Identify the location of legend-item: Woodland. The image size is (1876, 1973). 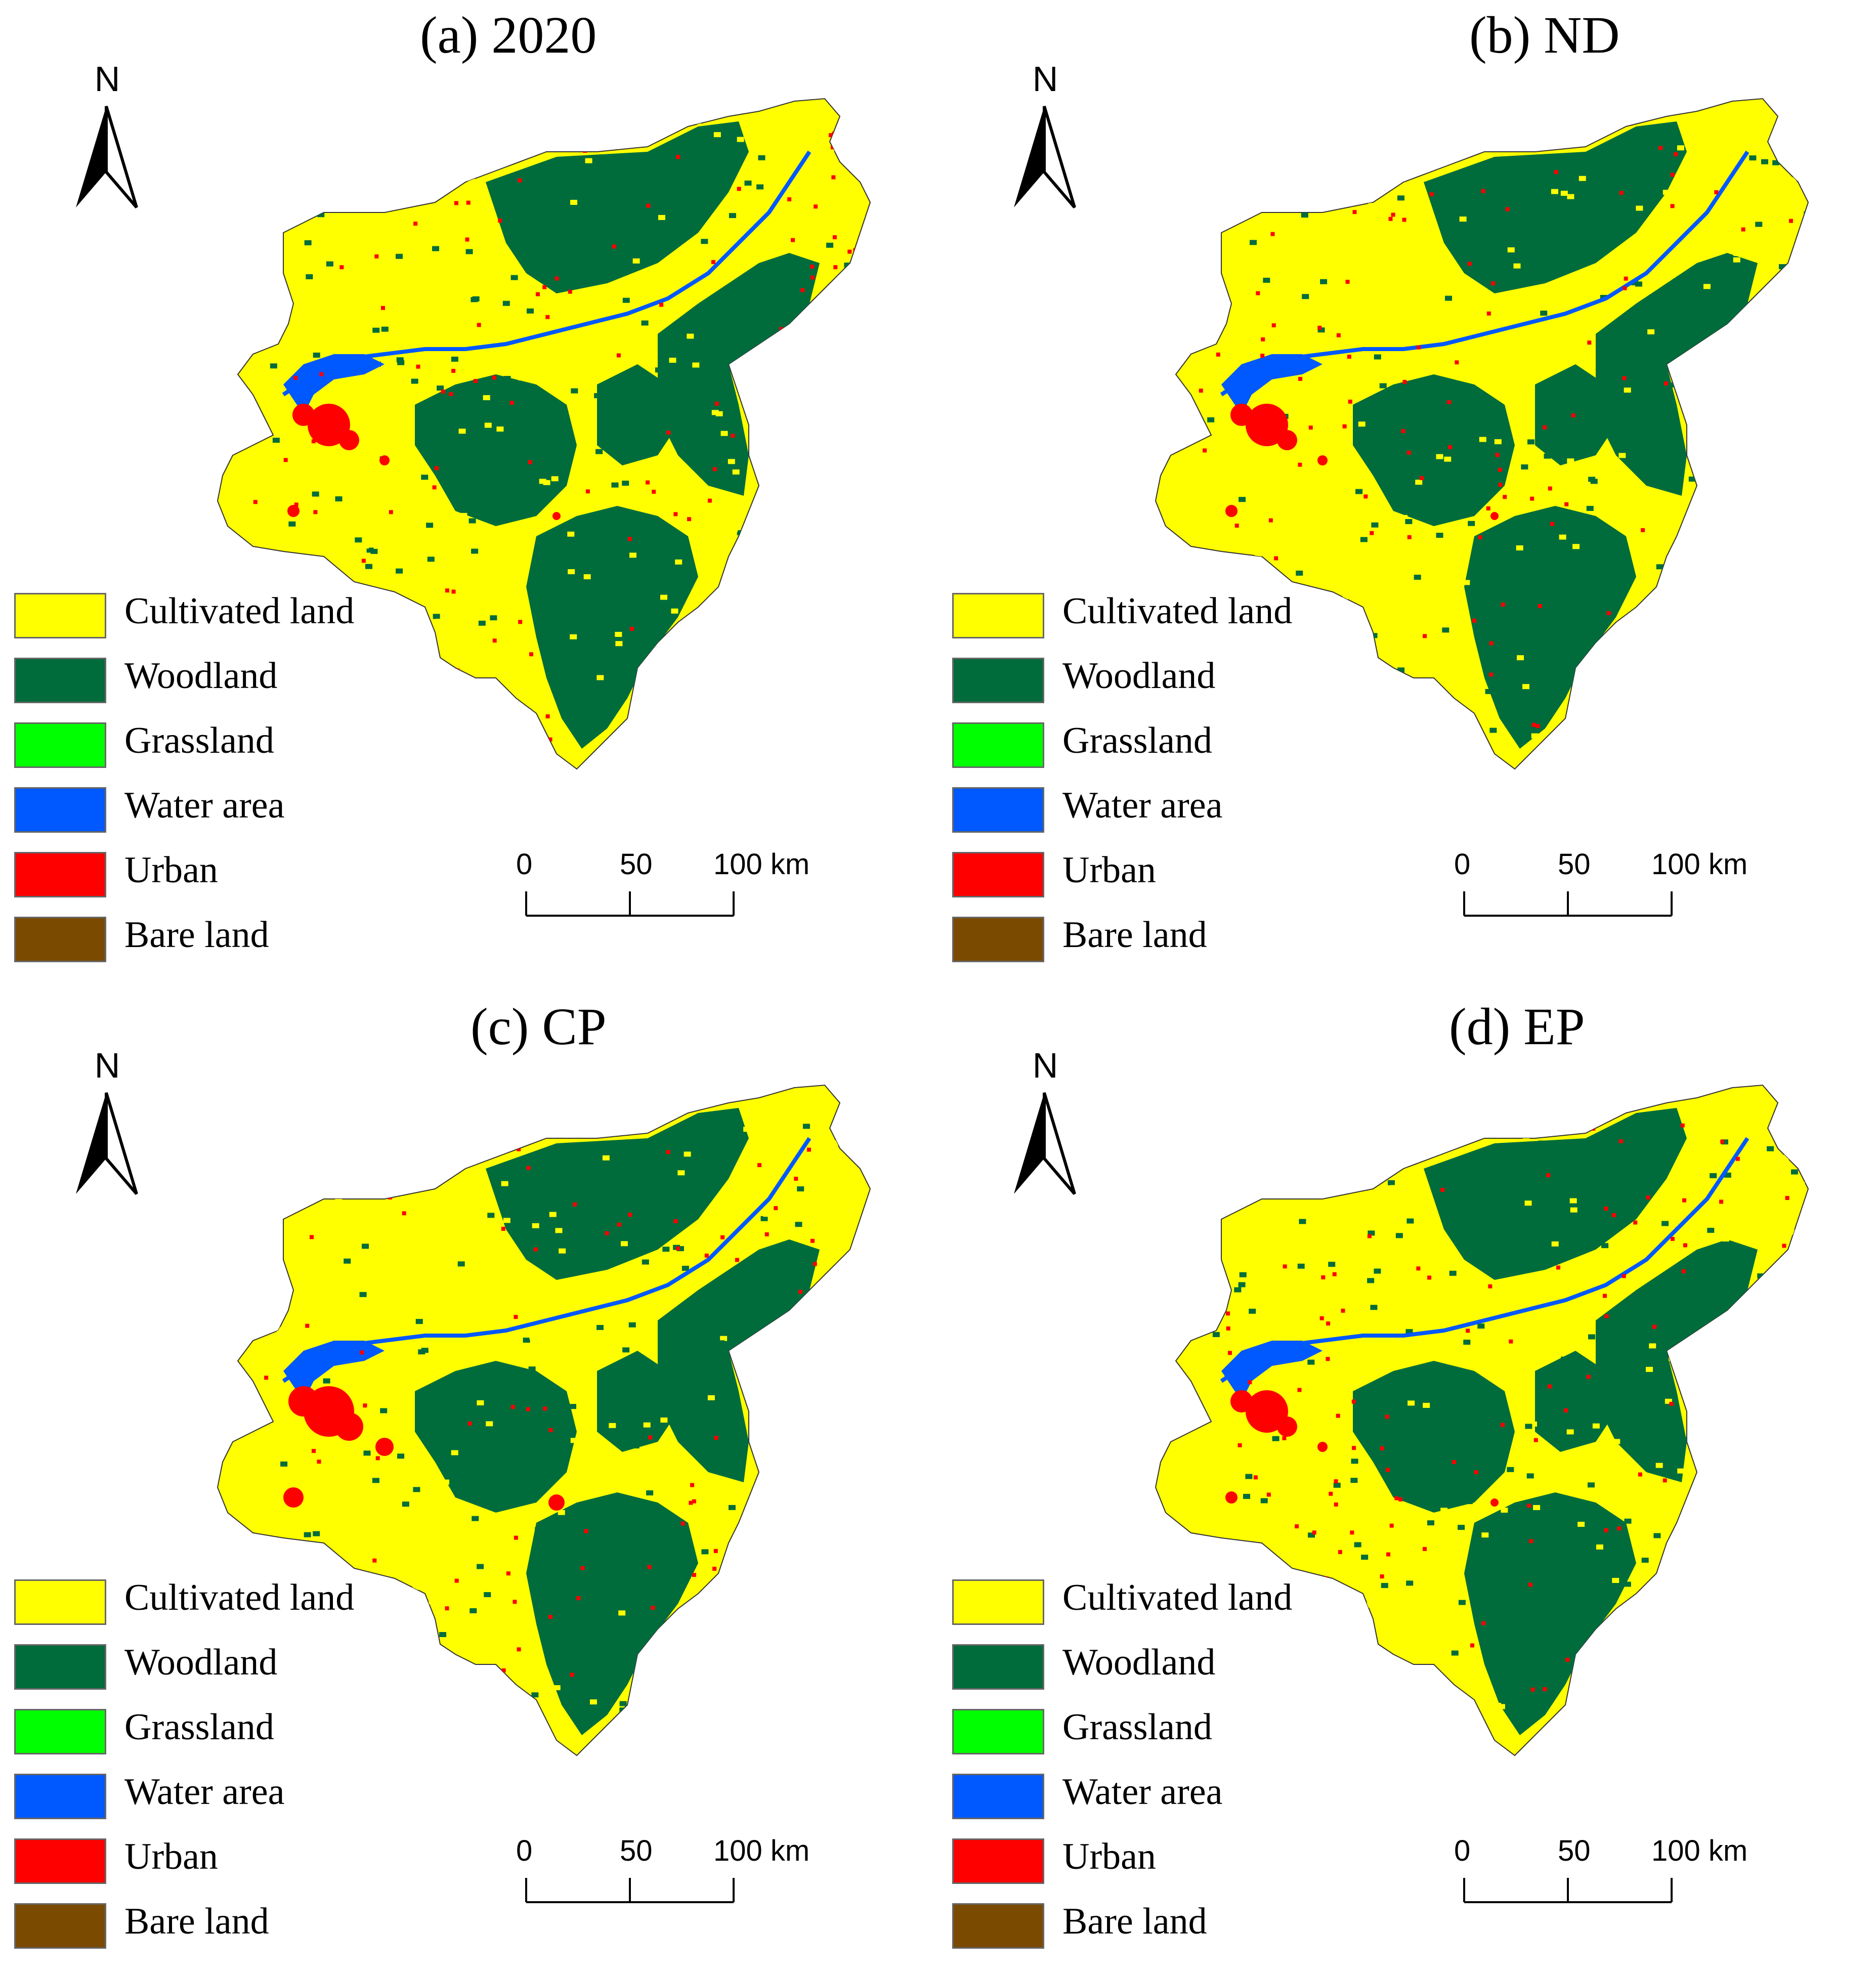
(210, 684).